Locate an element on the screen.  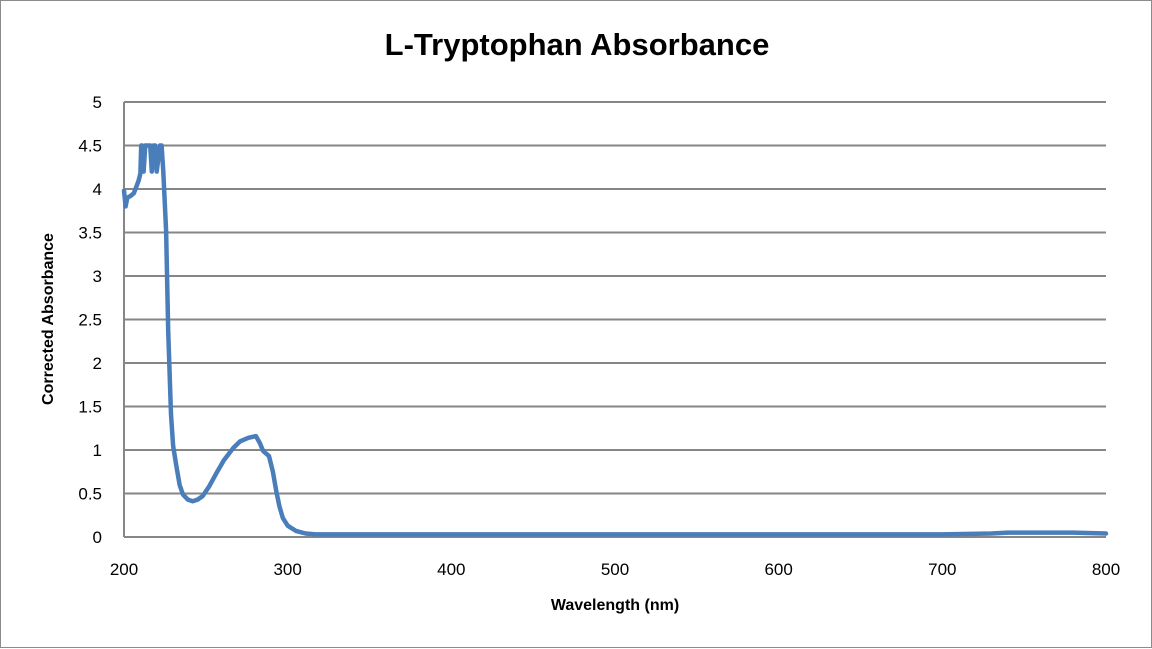
x-axis-label: Wavelength (nm) is located at coordinates (615, 605).